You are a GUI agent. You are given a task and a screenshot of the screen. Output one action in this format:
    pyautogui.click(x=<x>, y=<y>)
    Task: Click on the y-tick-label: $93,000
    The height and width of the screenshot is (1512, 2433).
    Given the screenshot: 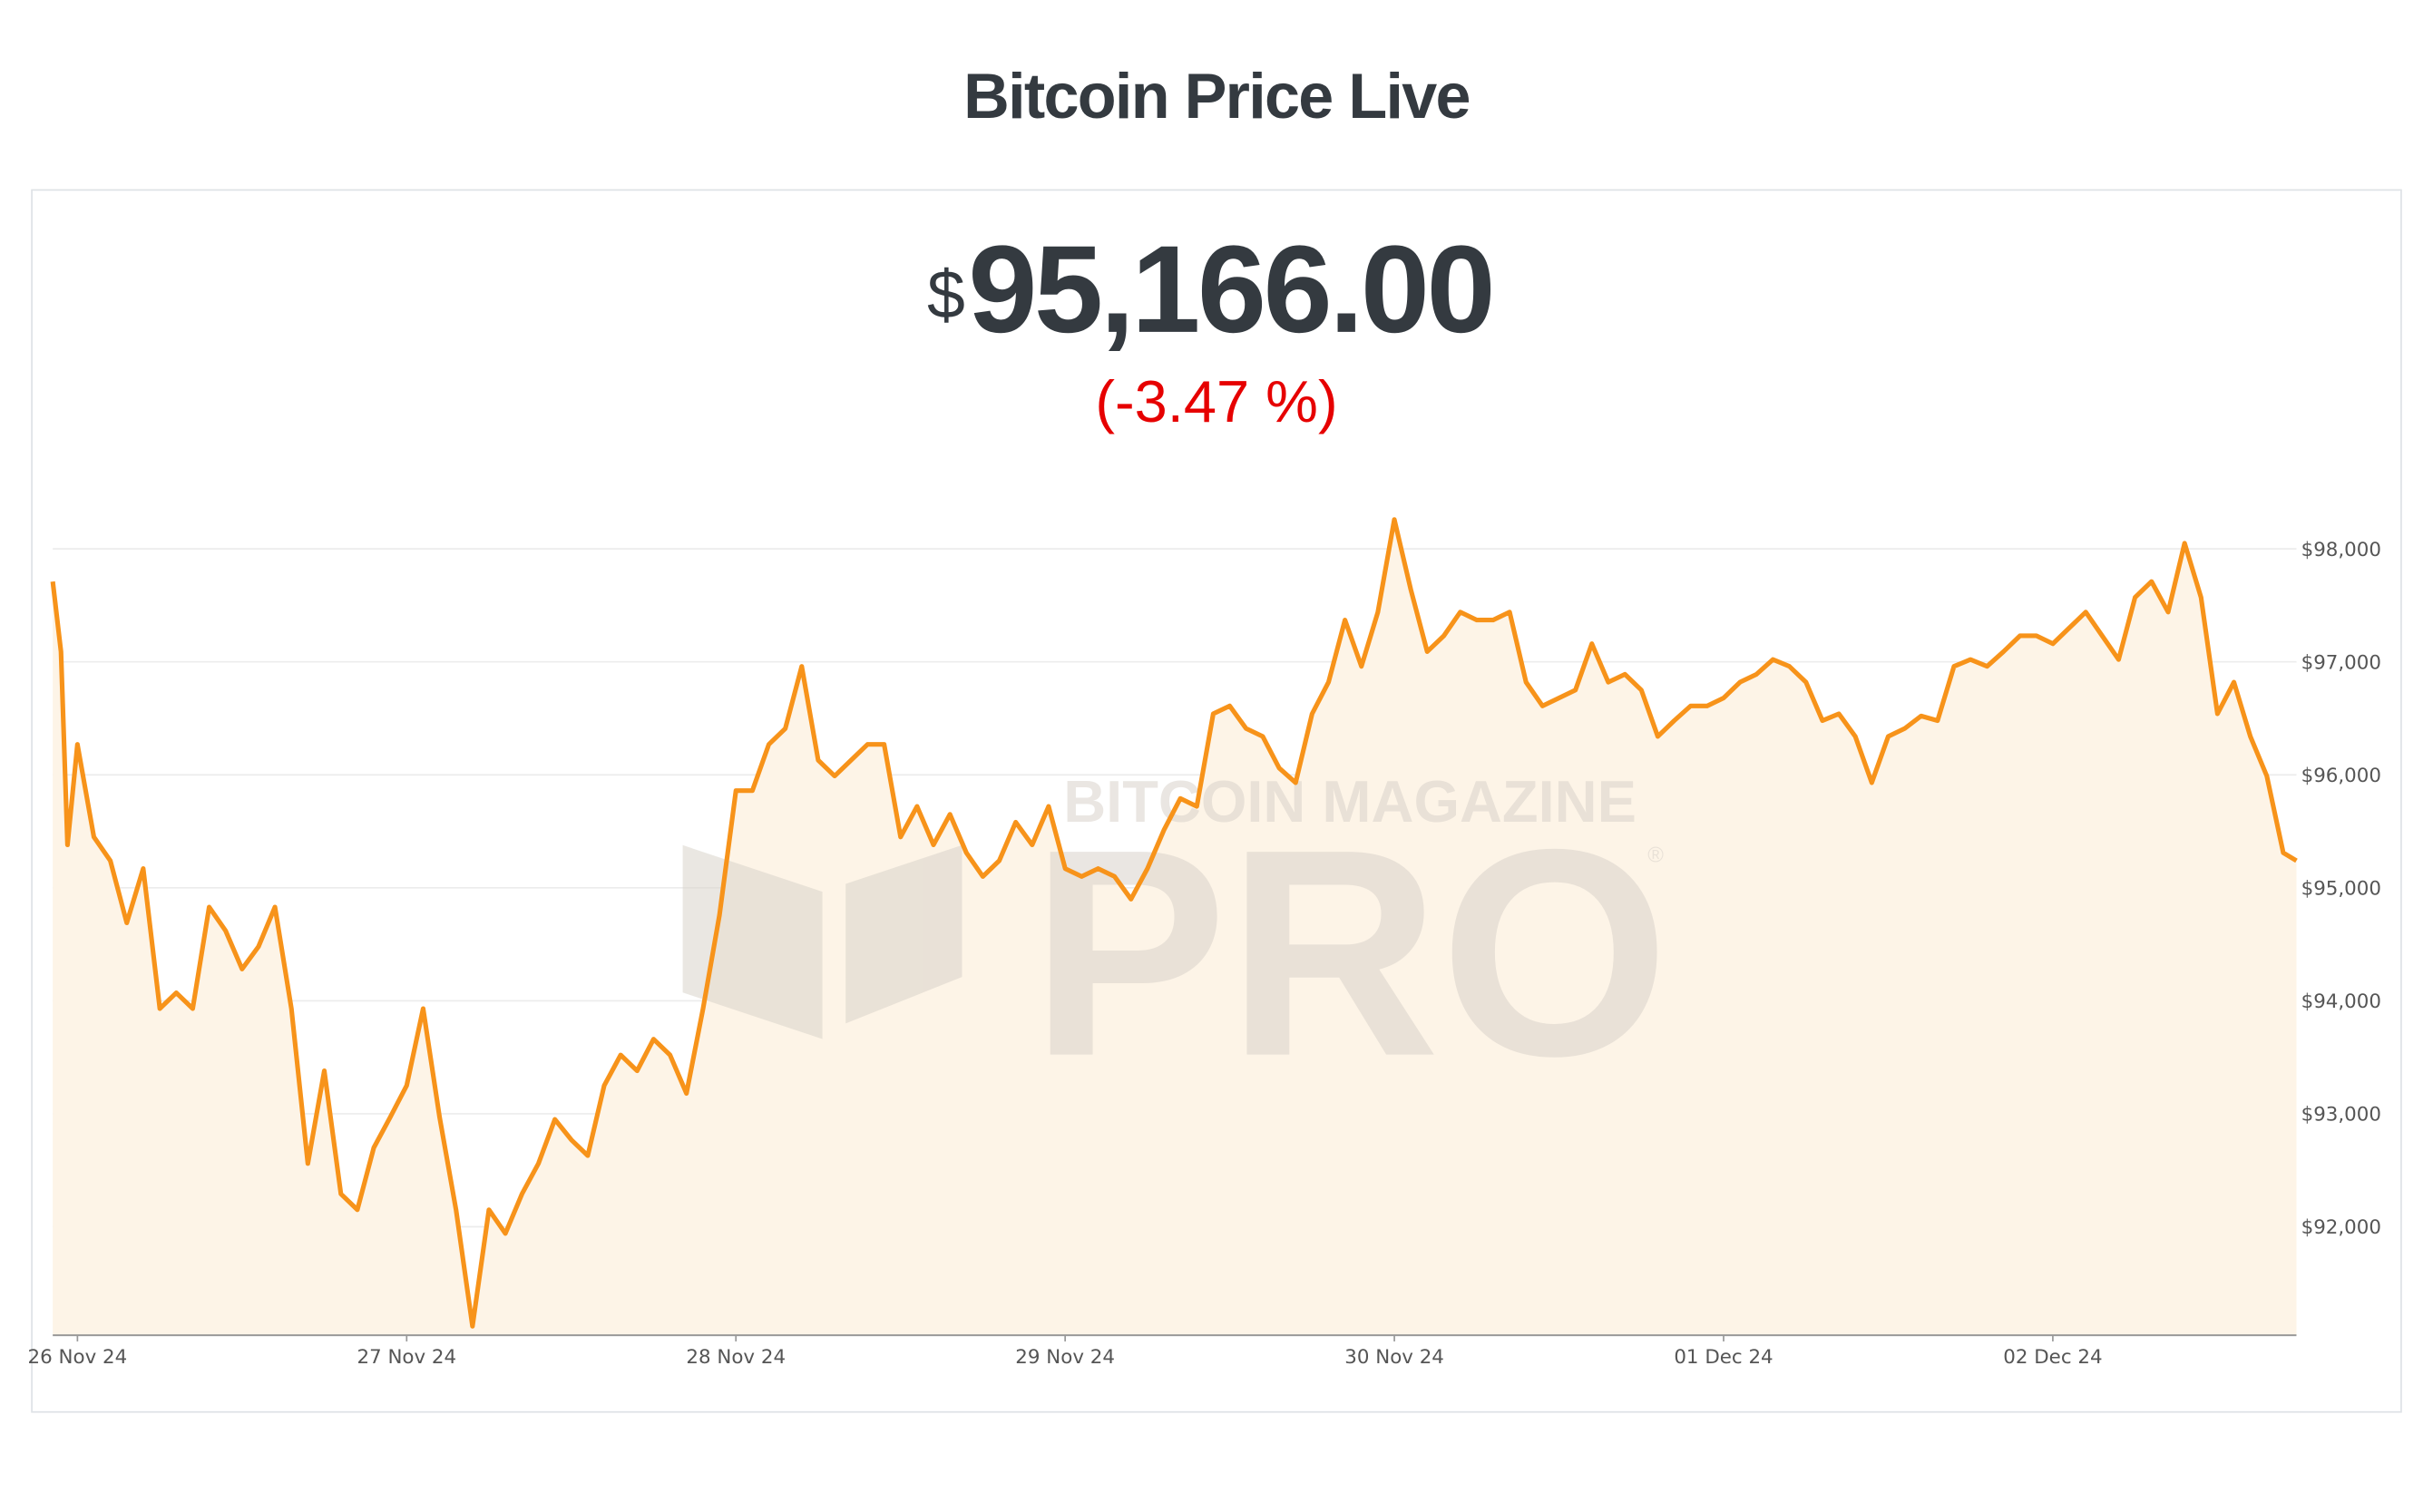 What is the action you would take?
    pyautogui.click(x=2341, y=1115)
    